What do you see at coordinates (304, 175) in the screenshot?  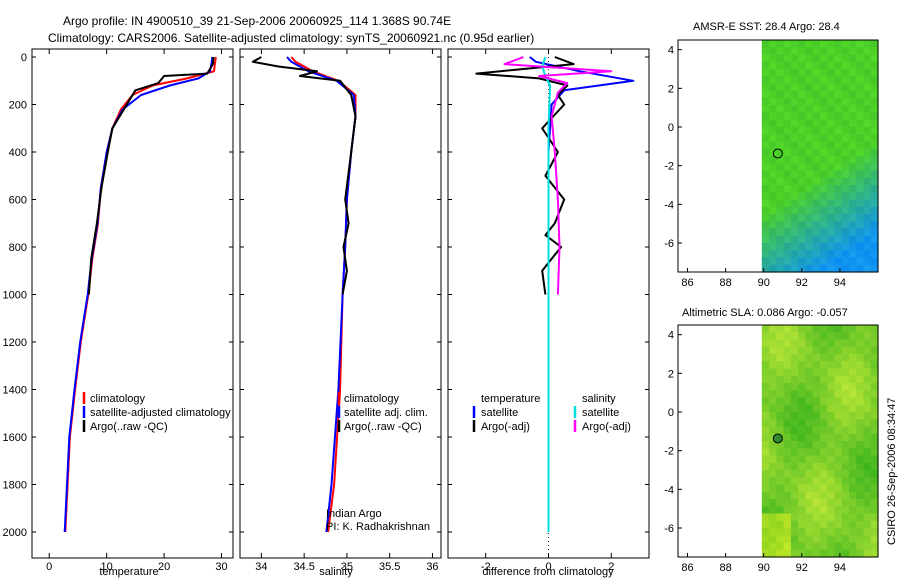 I see `series-line-argo-raw-qc-` at bounding box center [304, 175].